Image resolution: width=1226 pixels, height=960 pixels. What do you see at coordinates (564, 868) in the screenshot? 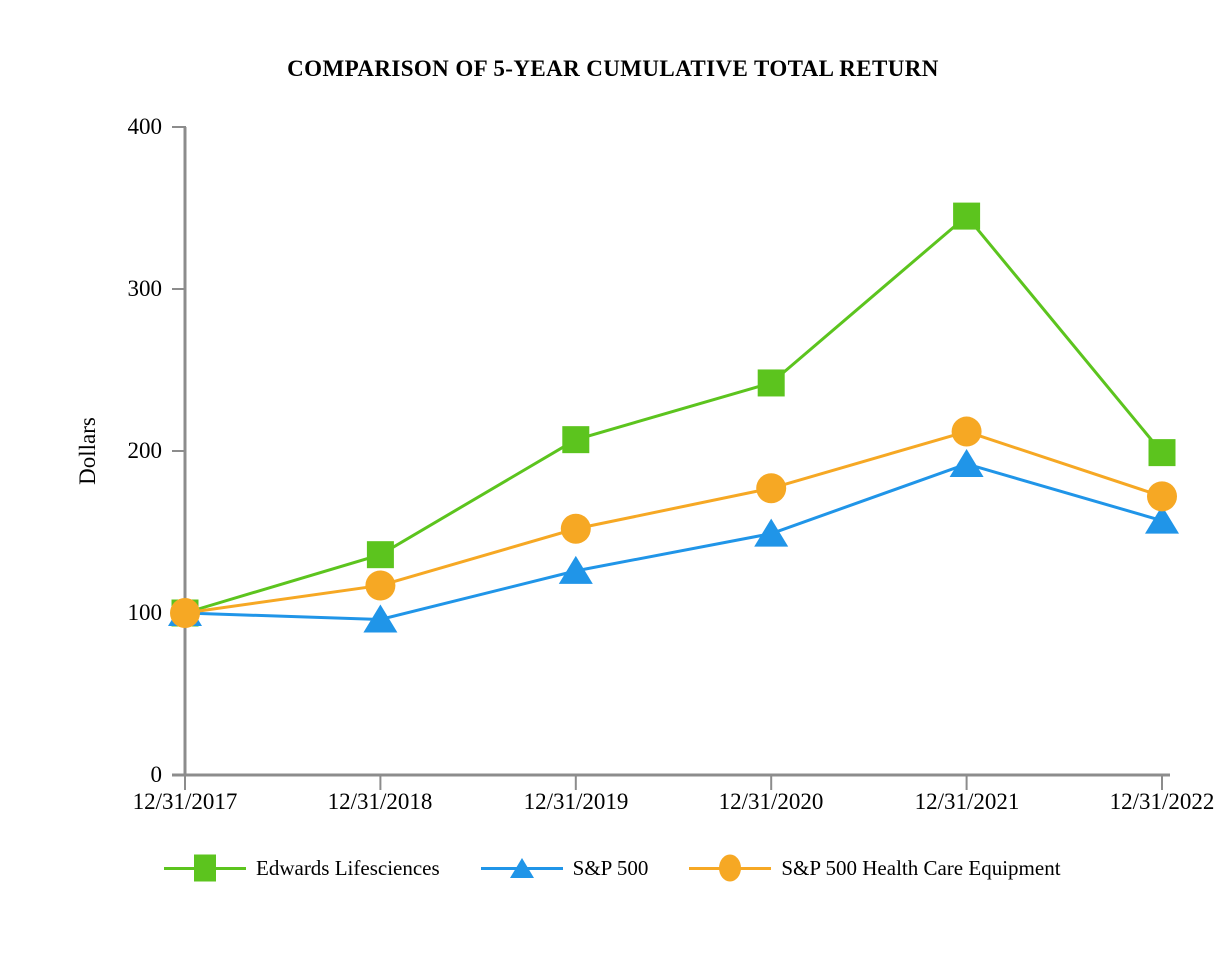
I see `legend-item-sp500: S&P 500` at bounding box center [564, 868].